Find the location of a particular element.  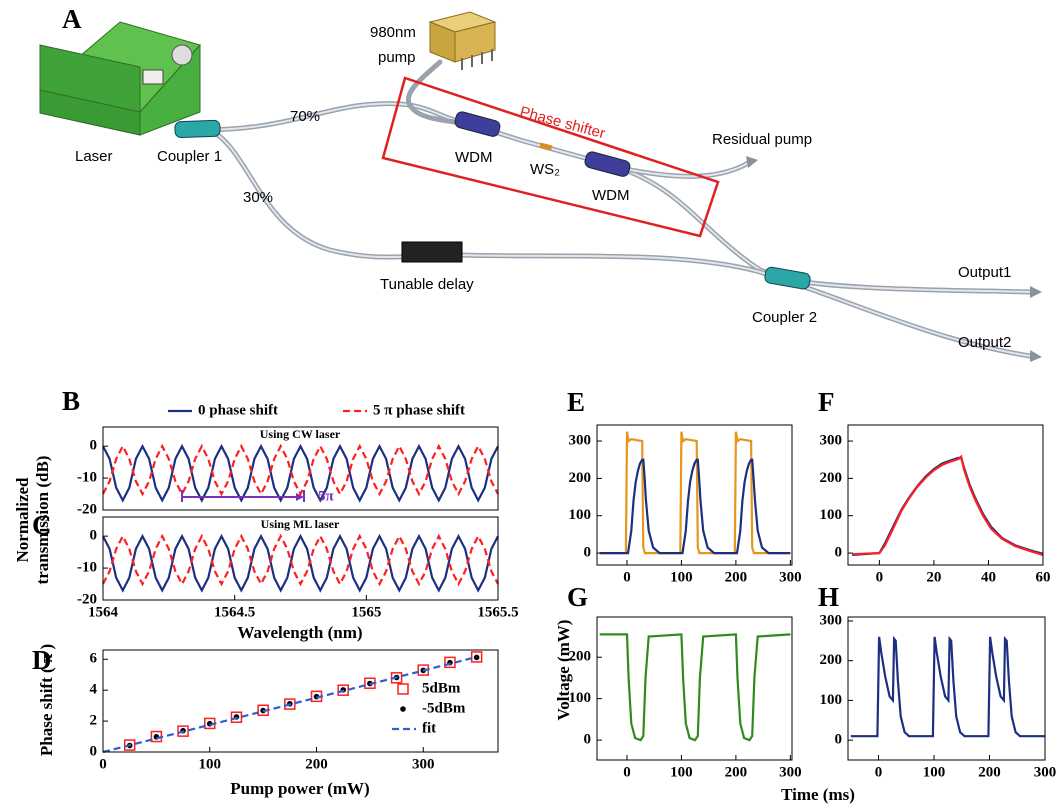

x-tick-label: 60 is located at coordinates (1043, 577).